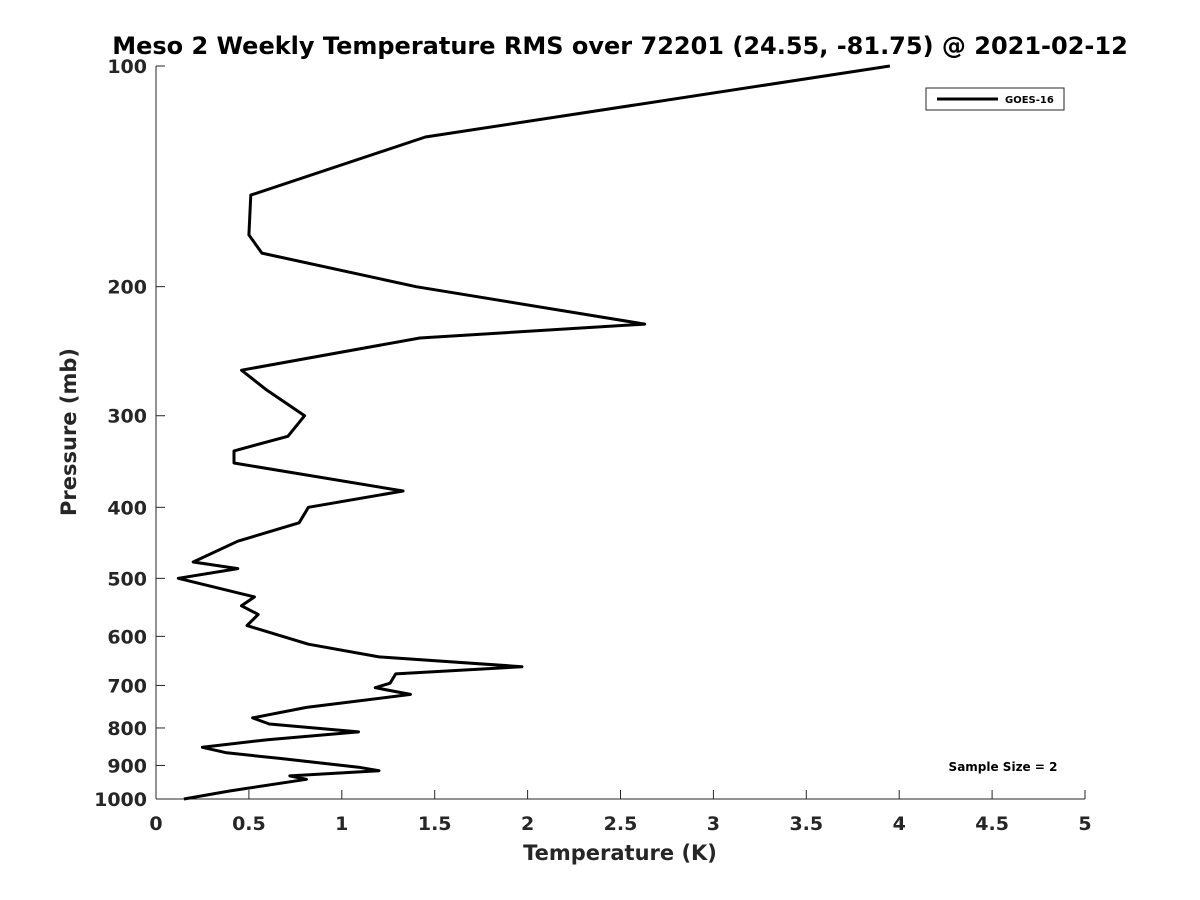  What do you see at coordinates (992, 824) in the screenshot?
I see `x-tick-label: 4.5` at bounding box center [992, 824].